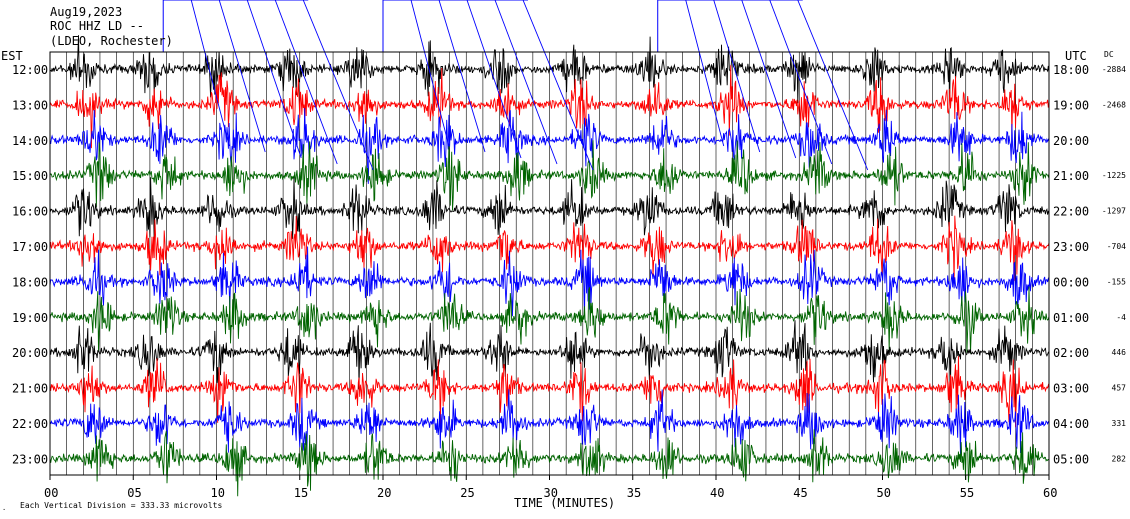 The image size is (1130, 519). What do you see at coordinates (1109, 54) in the screenshot?
I see `dc-column-label: DC` at bounding box center [1109, 54].